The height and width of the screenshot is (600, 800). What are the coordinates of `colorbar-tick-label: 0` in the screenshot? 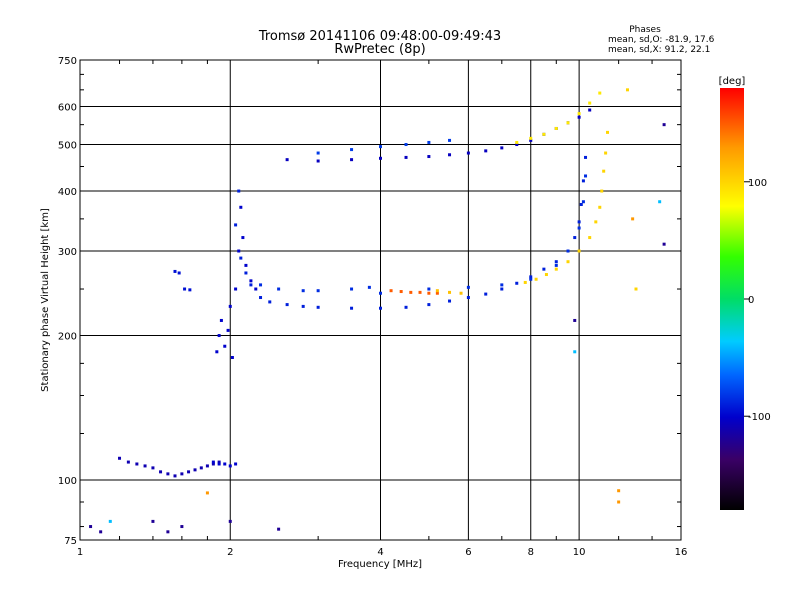 It's located at (751, 300).